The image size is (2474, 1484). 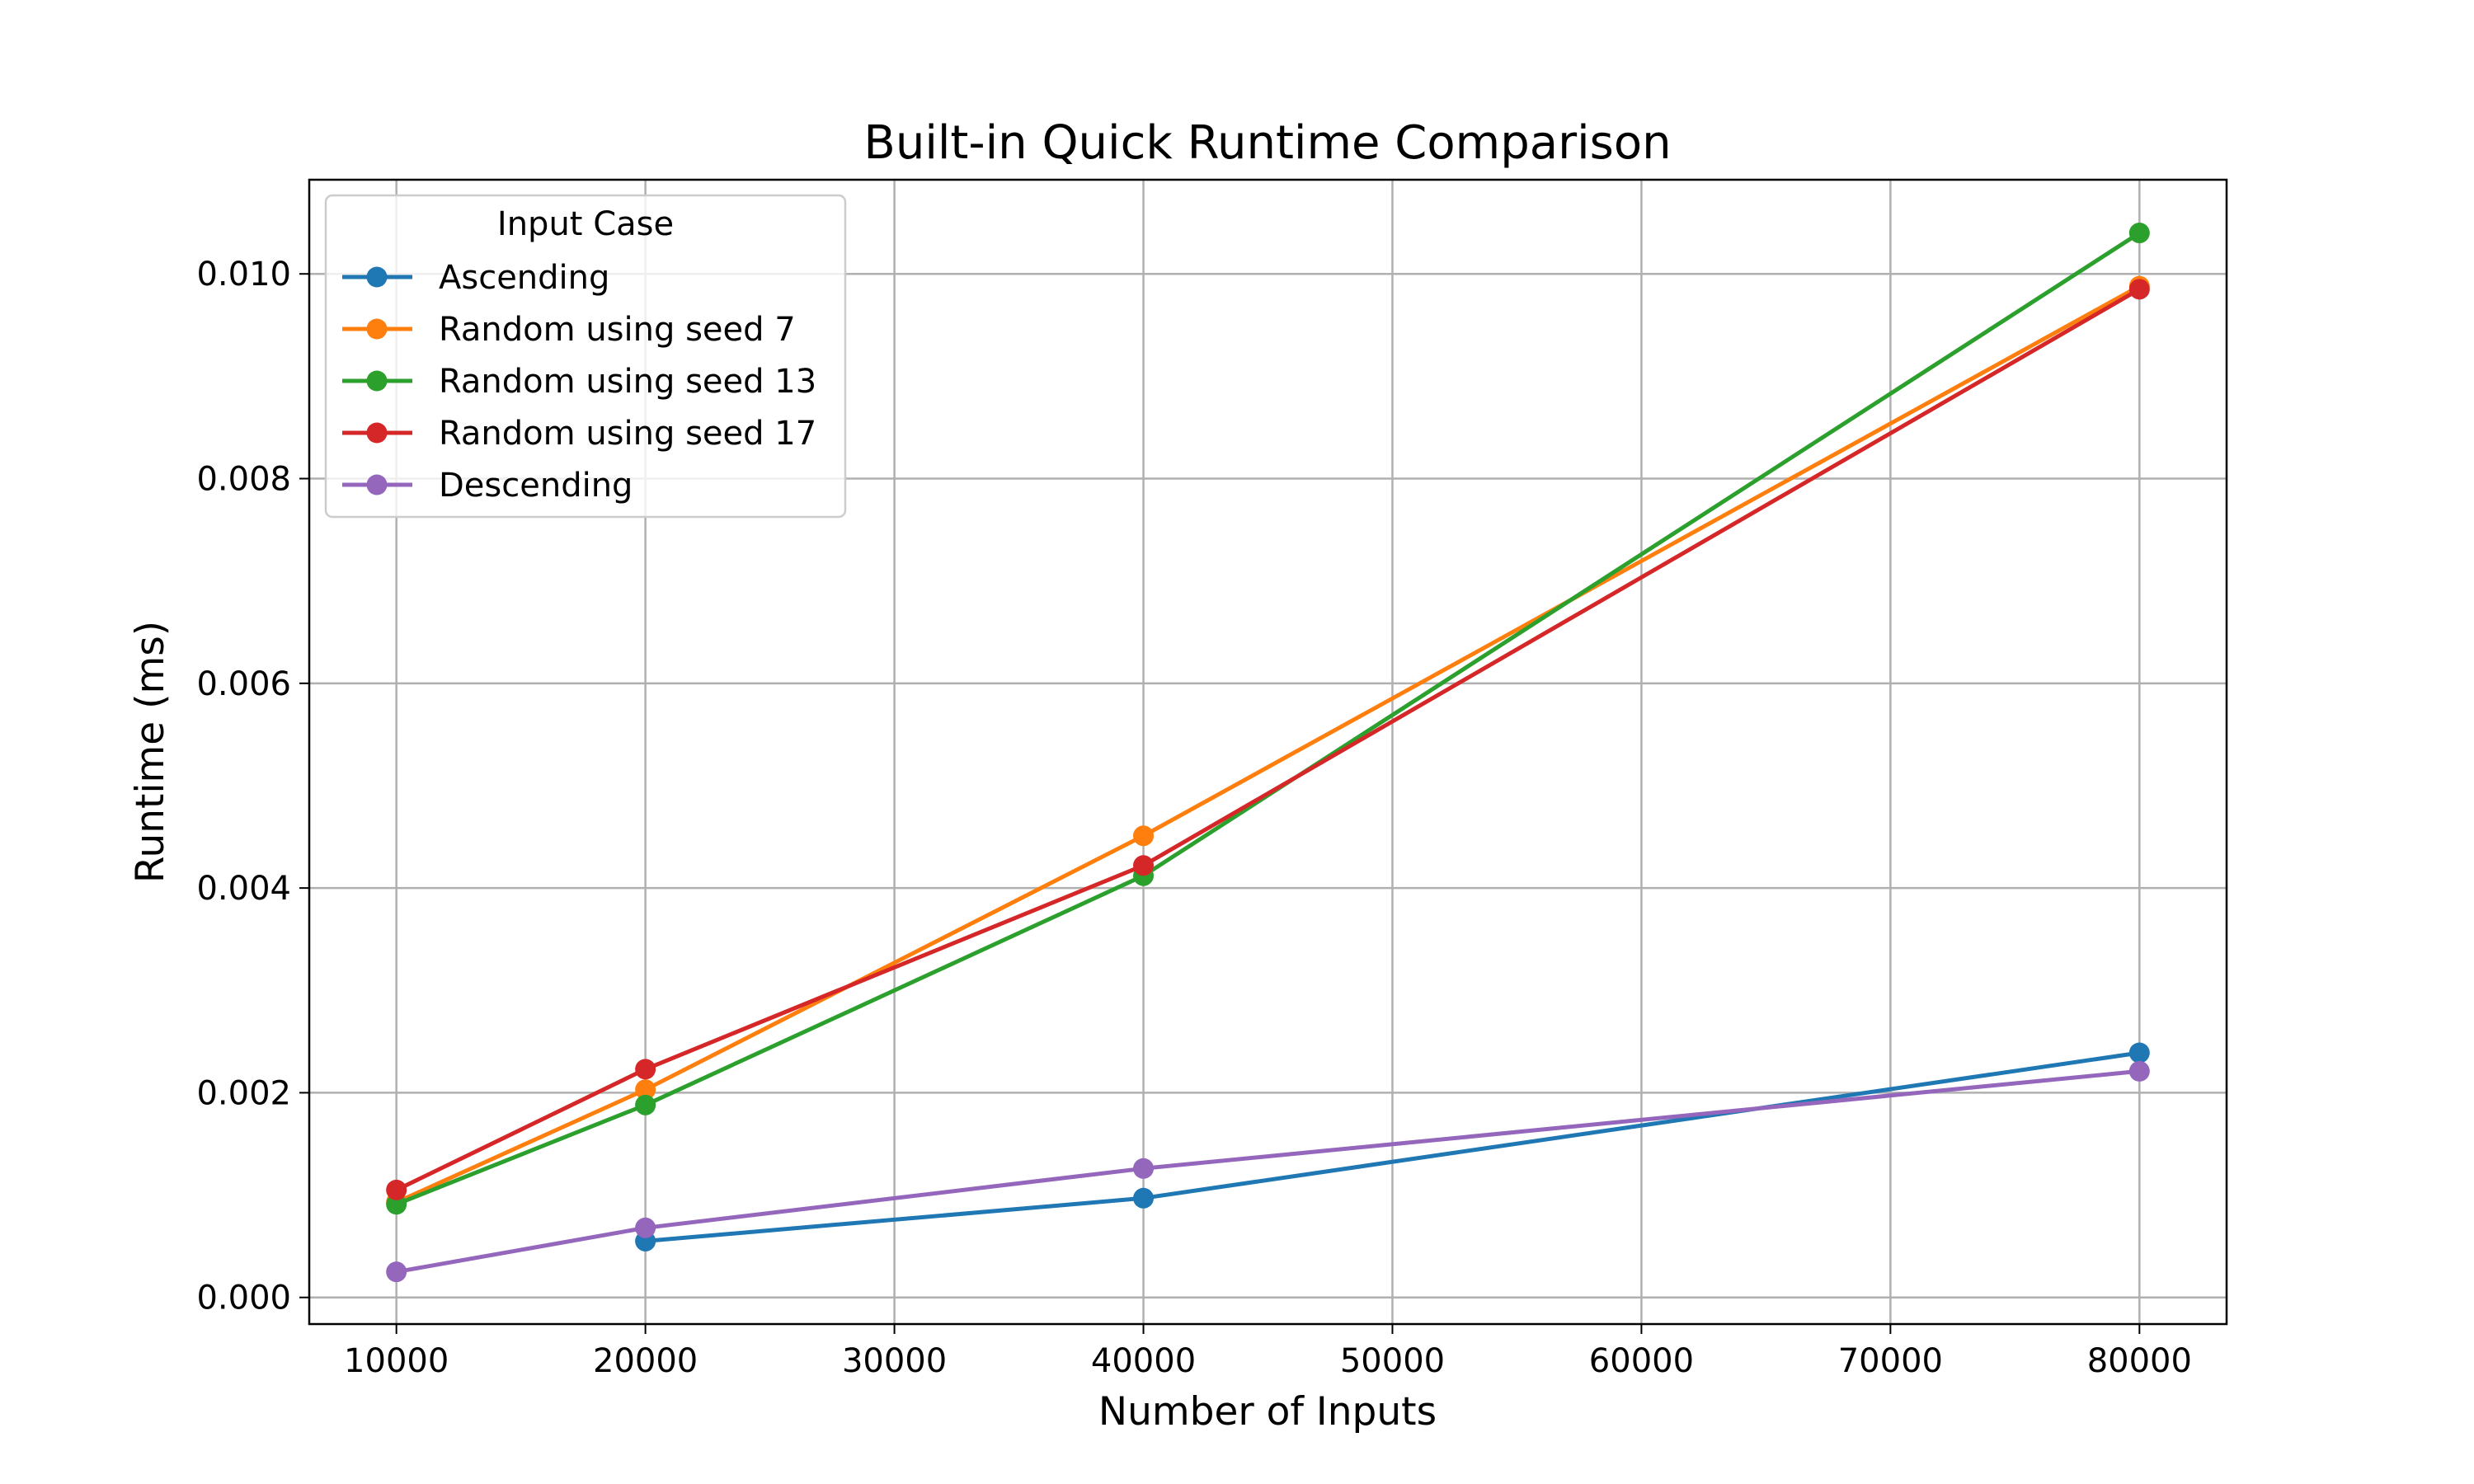 I want to click on legend-label: Random using seed 17, so click(x=627, y=434).